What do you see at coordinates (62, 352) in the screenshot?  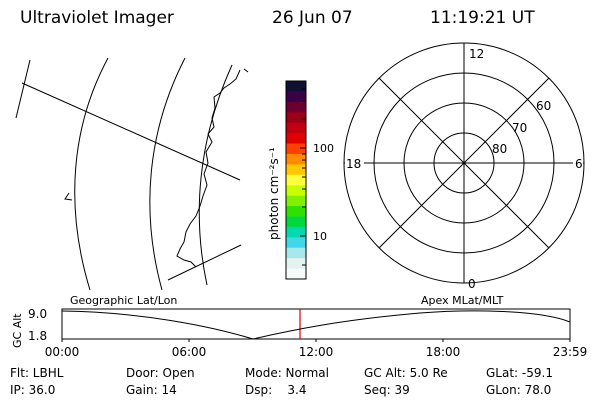 I see `time-tick-00: 00:00` at bounding box center [62, 352].